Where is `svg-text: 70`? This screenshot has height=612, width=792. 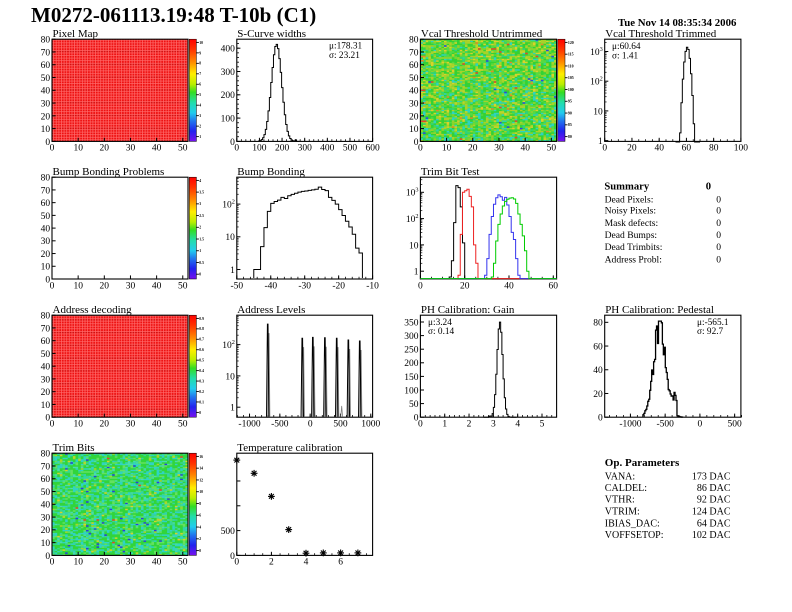
svg-text: 70 is located at coordinates (414, 53).